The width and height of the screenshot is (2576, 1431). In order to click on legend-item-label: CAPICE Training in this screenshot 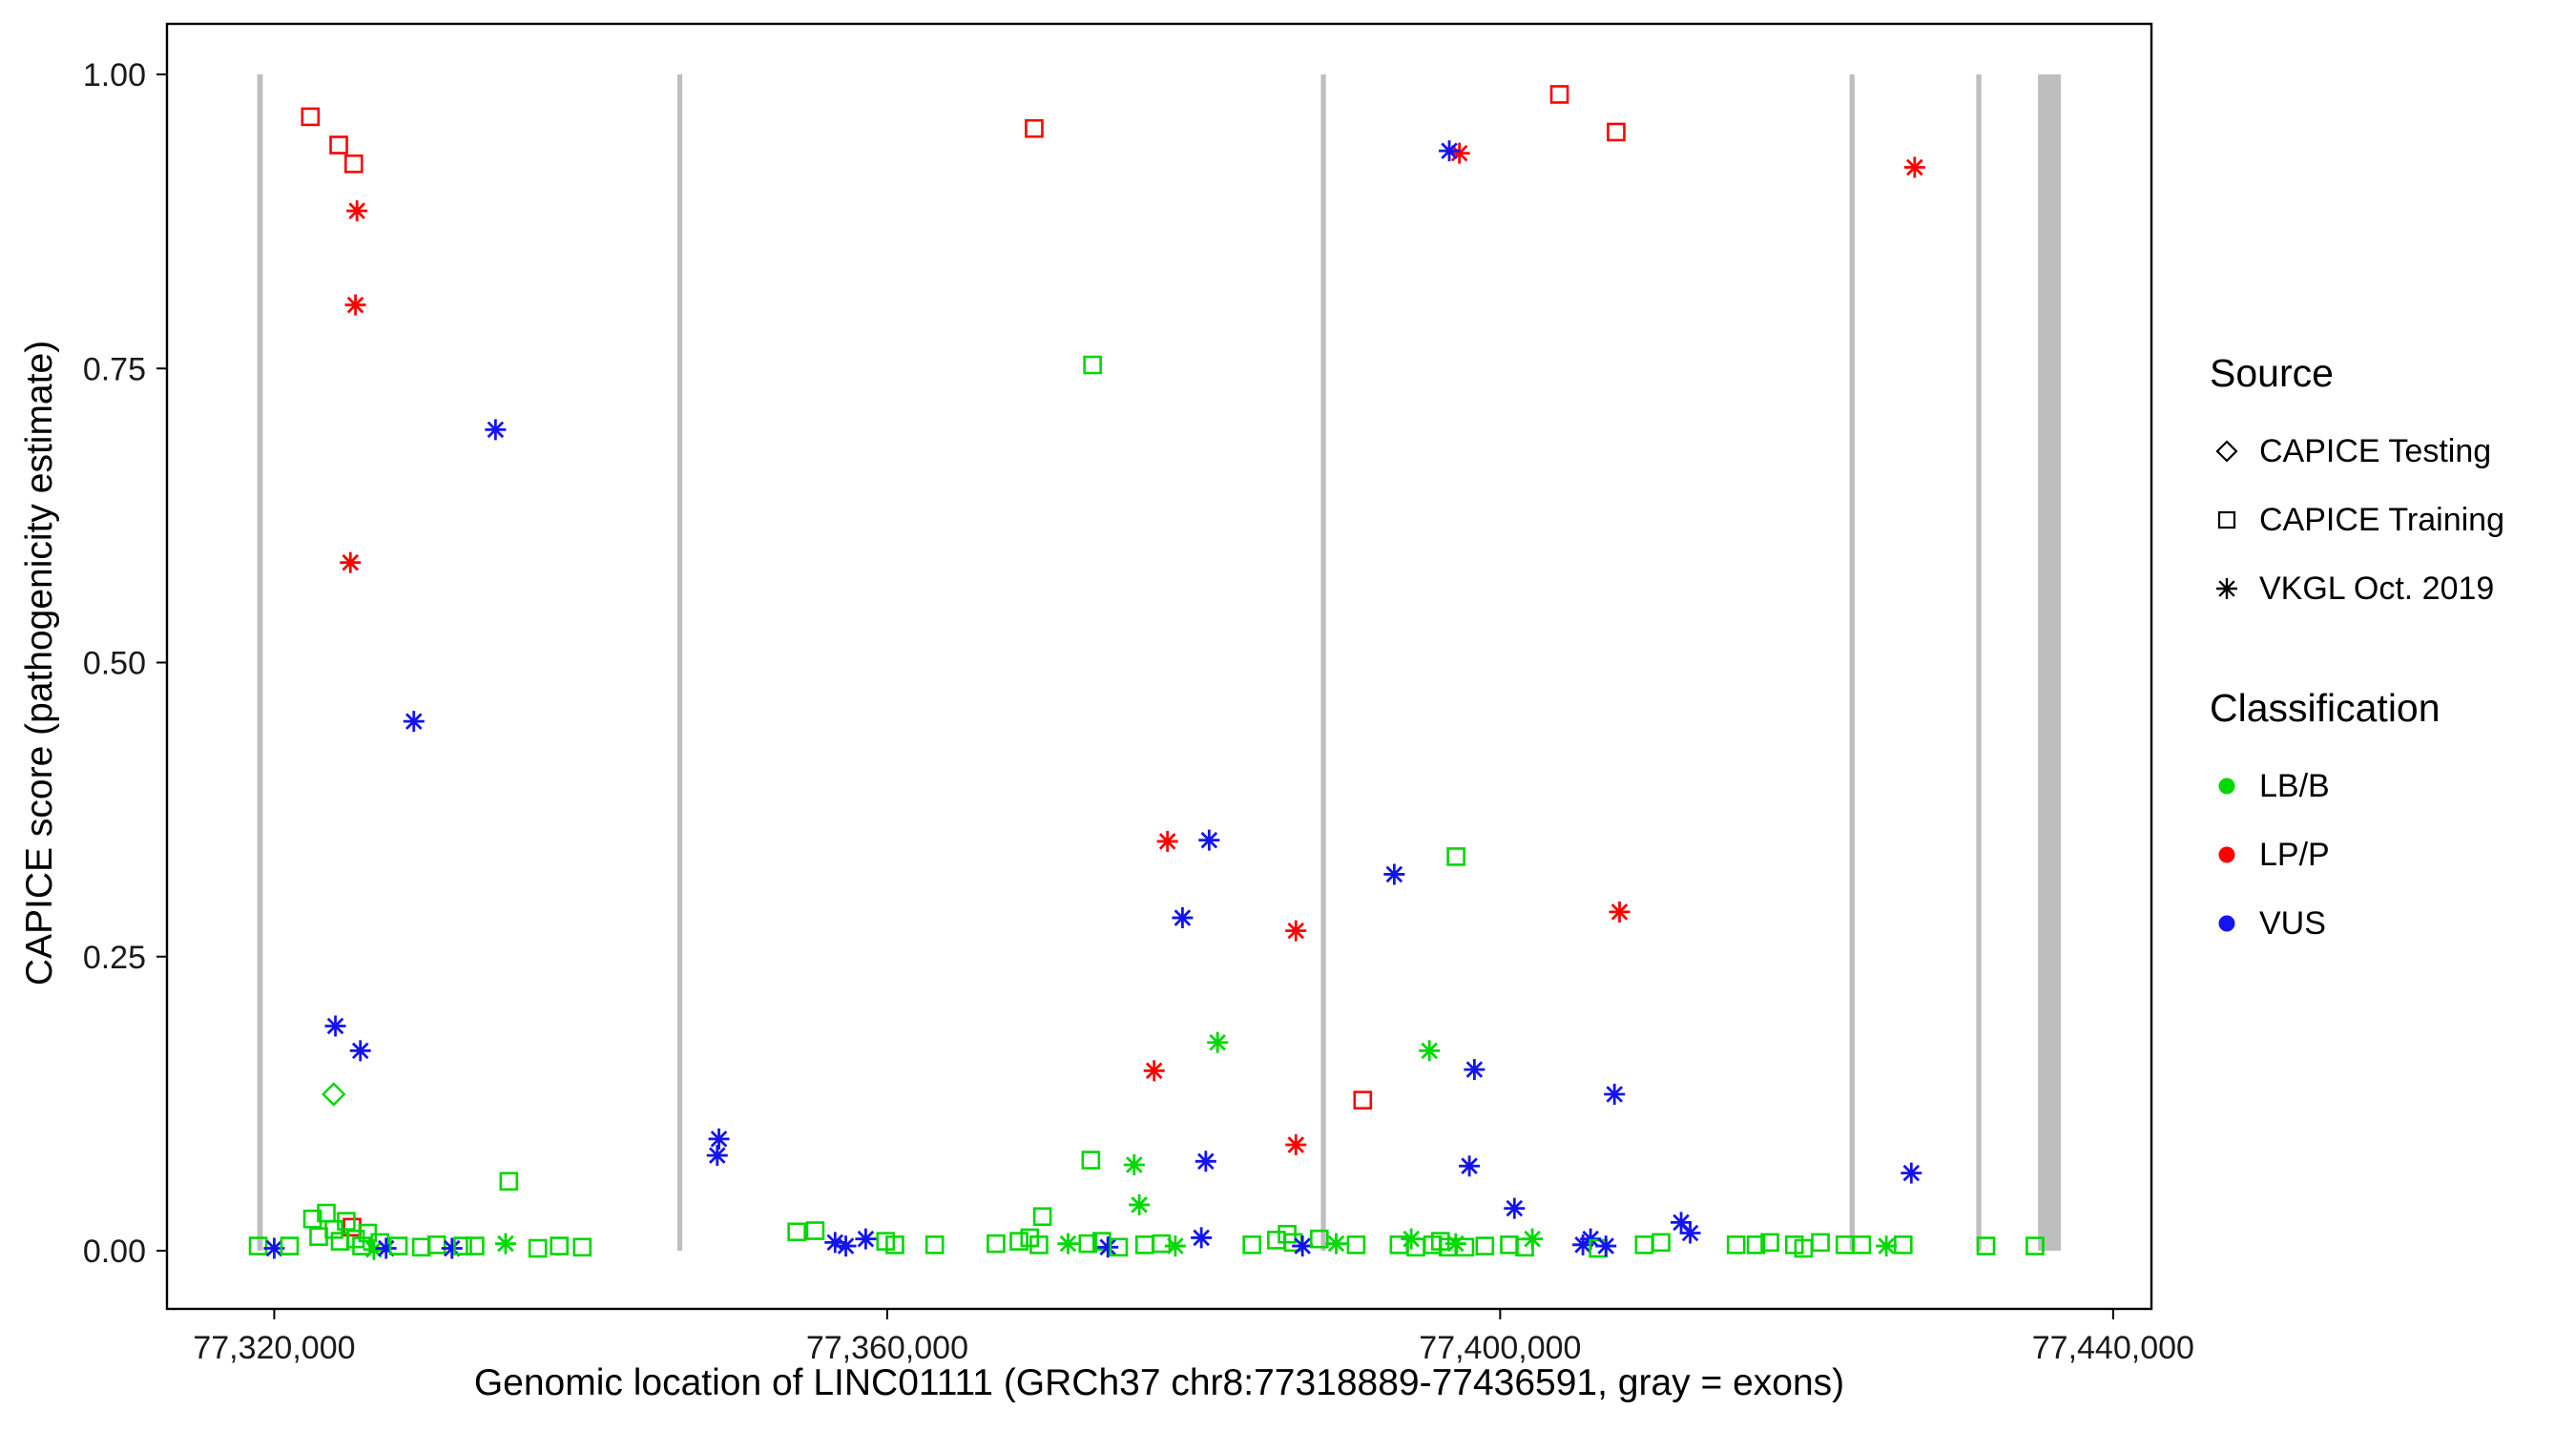, I will do `click(2381, 519)`.